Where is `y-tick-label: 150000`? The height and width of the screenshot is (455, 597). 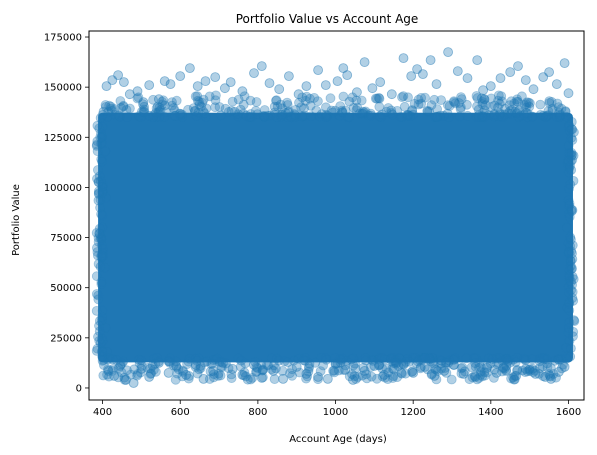
y-tick-label: 150000 is located at coordinates (63, 88).